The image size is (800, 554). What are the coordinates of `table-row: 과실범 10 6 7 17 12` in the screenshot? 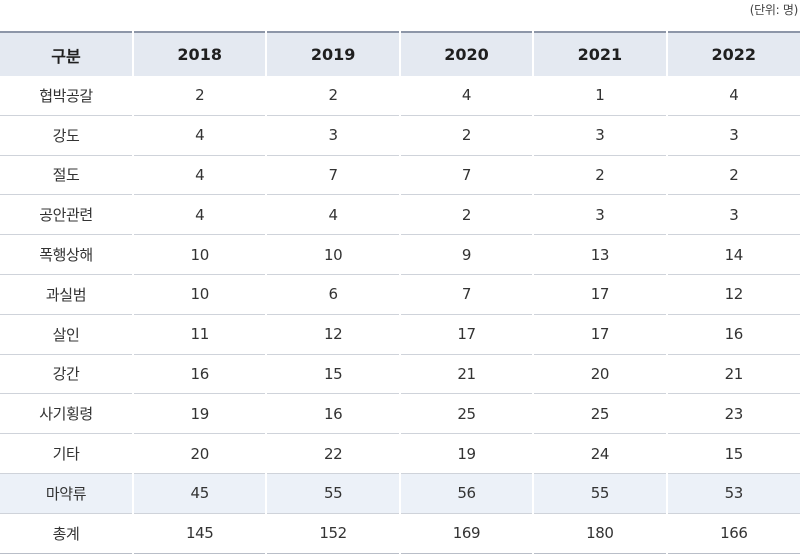 It's located at (400, 294).